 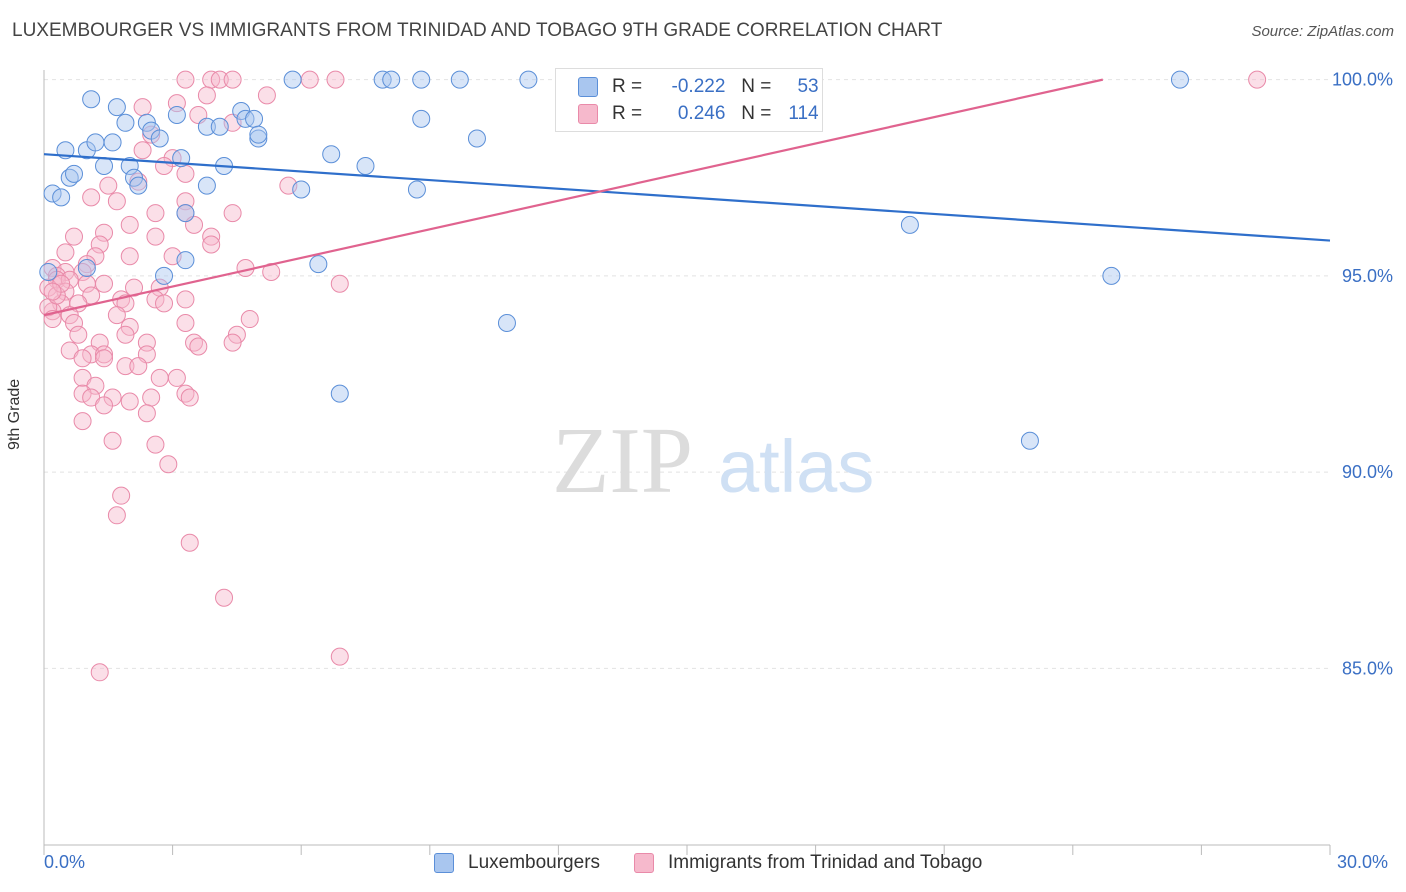 What do you see at coordinates (701, 113) in the screenshot?
I see `legend-r-value: 0.246` at bounding box center [701, 113].